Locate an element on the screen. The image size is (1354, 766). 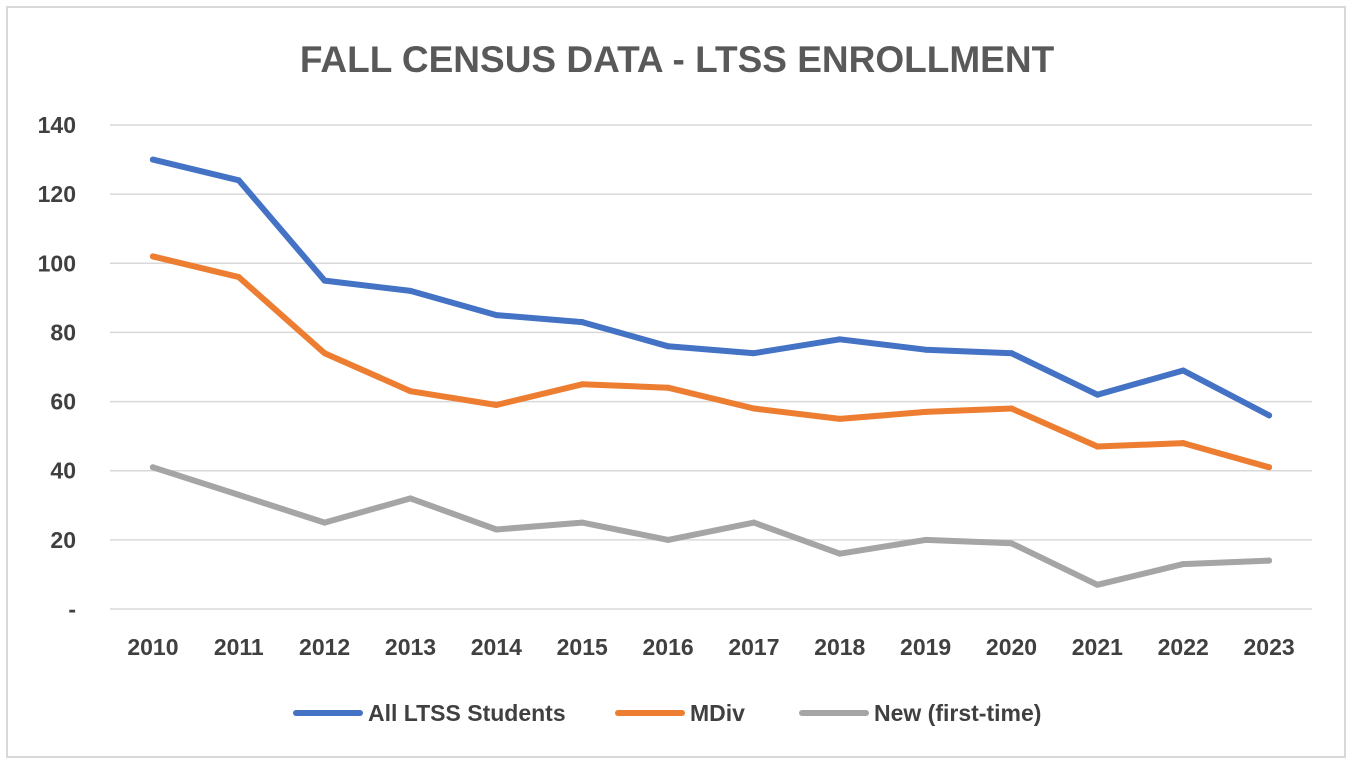
y-axis-ticks: - 20 40 60 80 100 120 140 is located at coordinates (57, 367).